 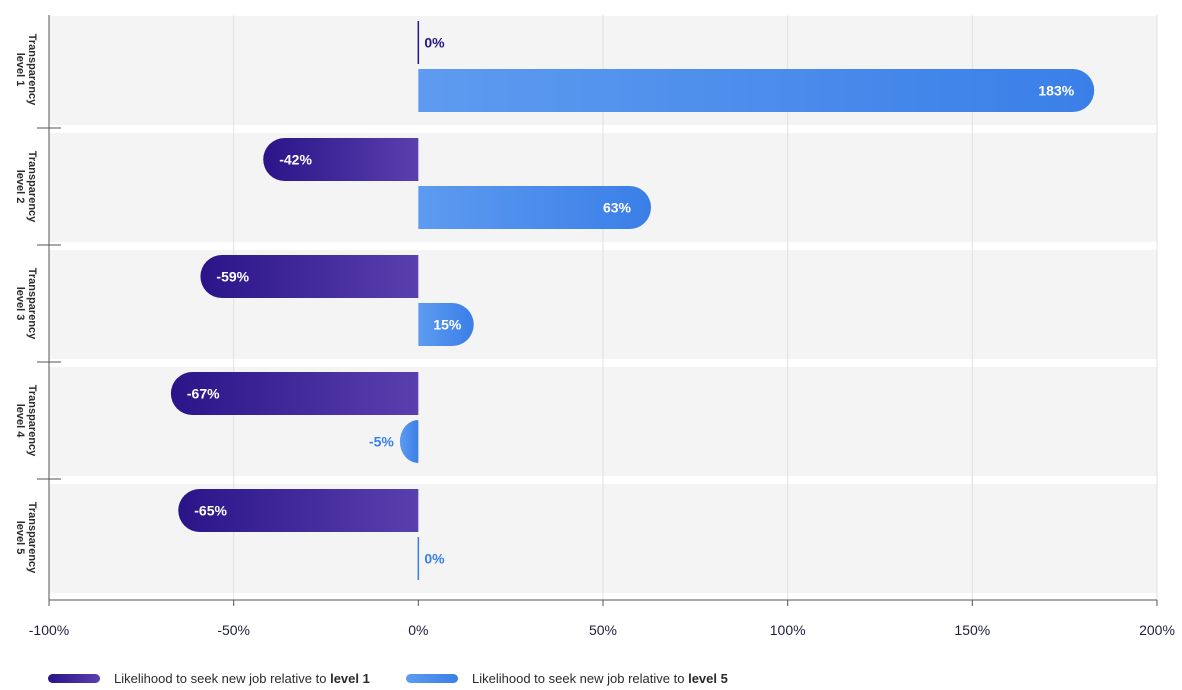 I want to click on bar-value-label: -67%, so click(x=203, y=394).